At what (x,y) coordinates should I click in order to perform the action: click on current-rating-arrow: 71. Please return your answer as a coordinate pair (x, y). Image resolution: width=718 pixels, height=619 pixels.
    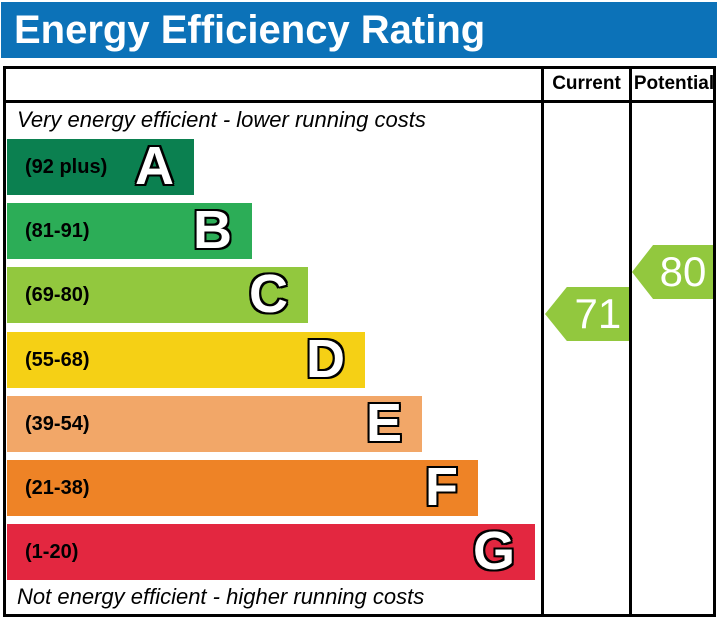
    Looking at the image, I should click on (587, 314).